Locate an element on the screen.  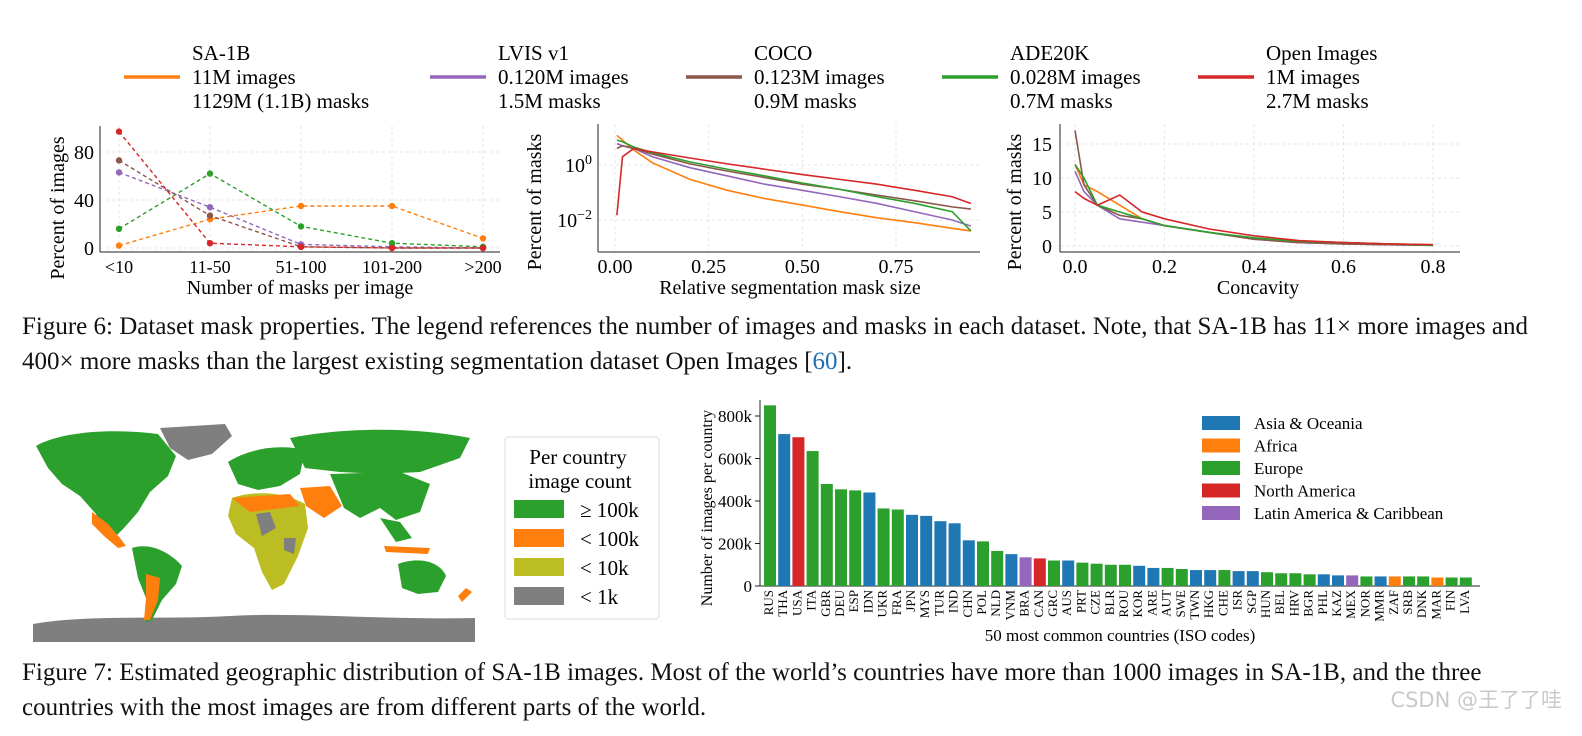
xtick-label: MMR is located at coordinates (1379, 606).